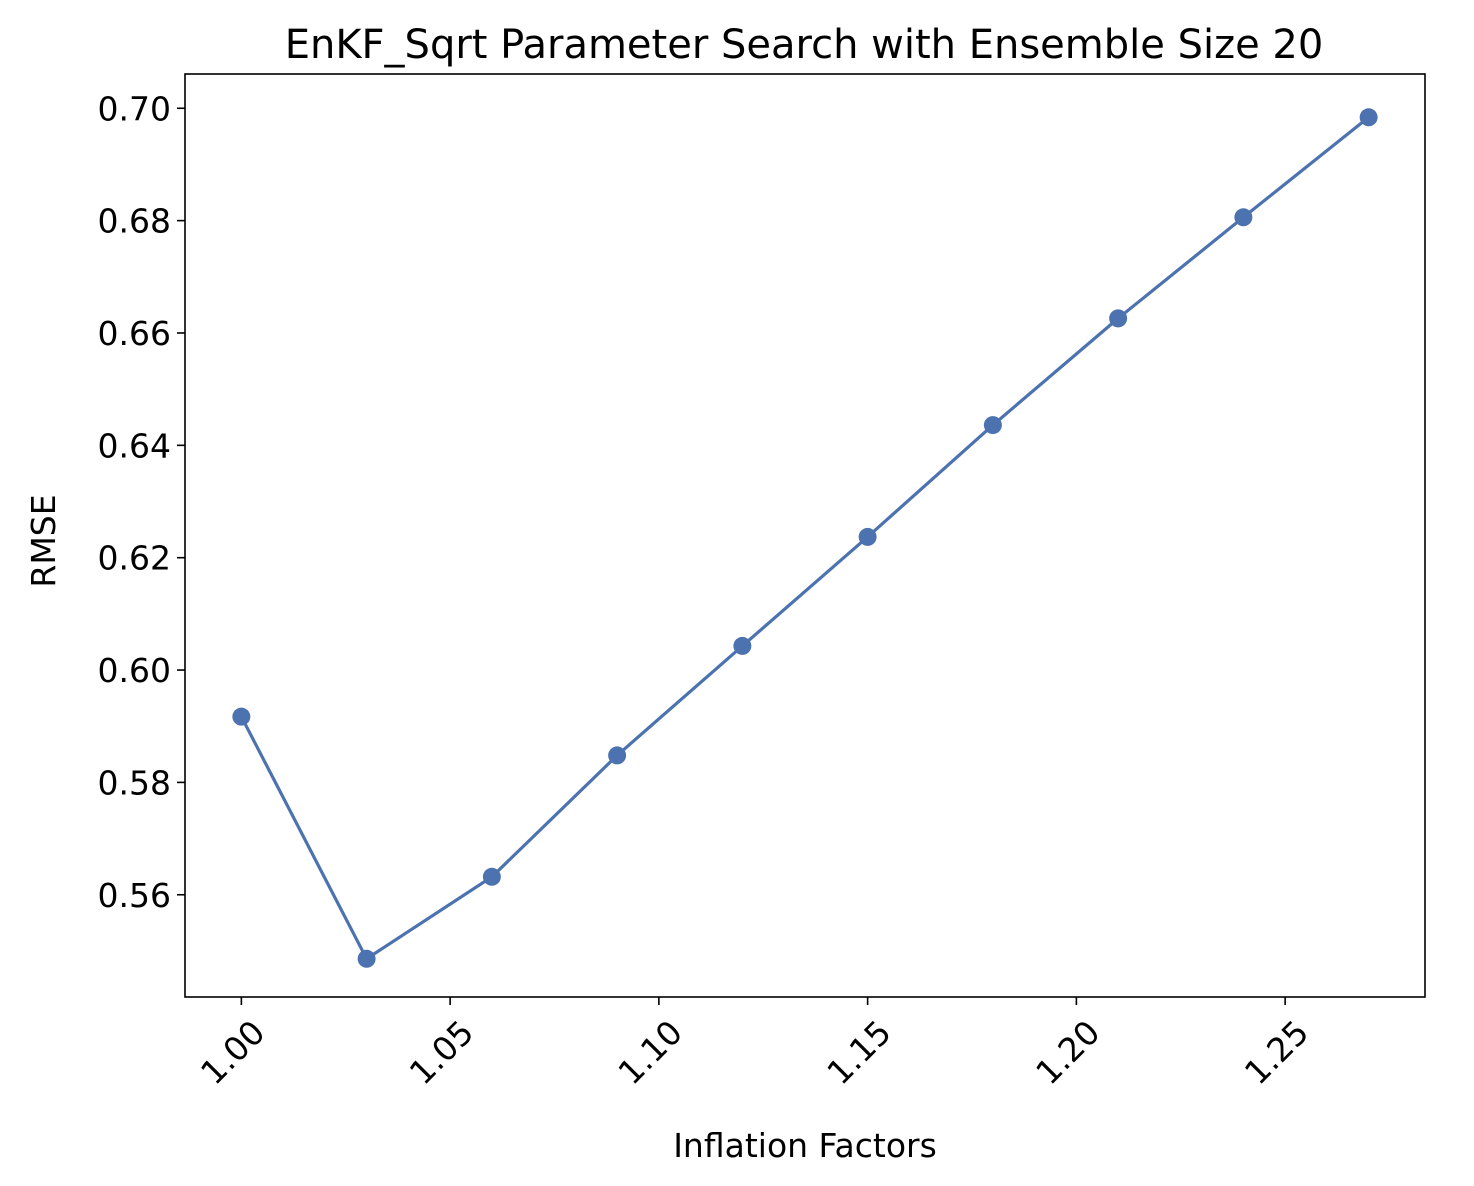 The height and width of the screenshot is (1186, 1474). Describe the element at coordinates (43, 540) in the screenshot. I see `y-axis-label: RMSE` at that location.